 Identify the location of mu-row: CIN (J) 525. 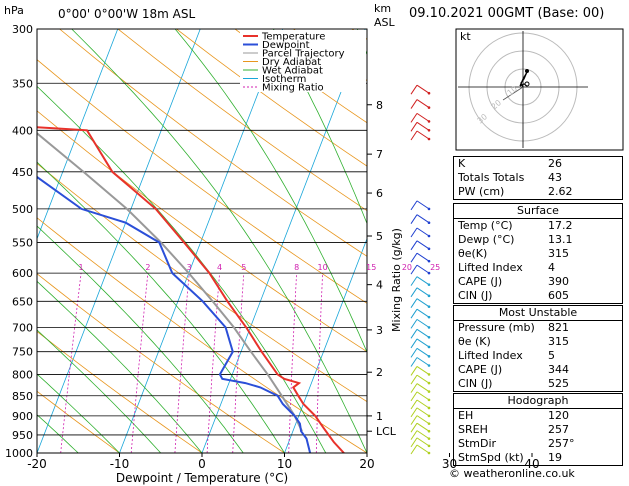
(513, 383).